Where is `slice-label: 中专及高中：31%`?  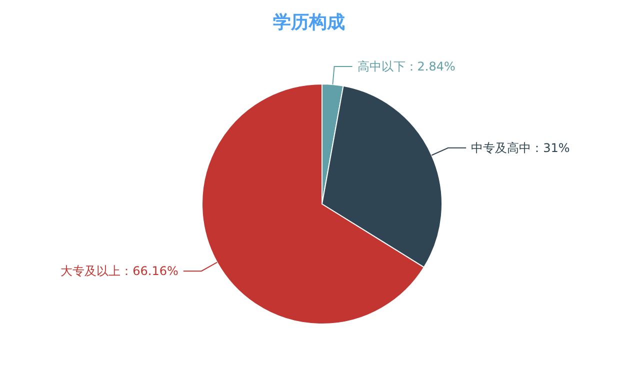
slice-label: 中专及高中：31% is located at coordinates (520, 147).